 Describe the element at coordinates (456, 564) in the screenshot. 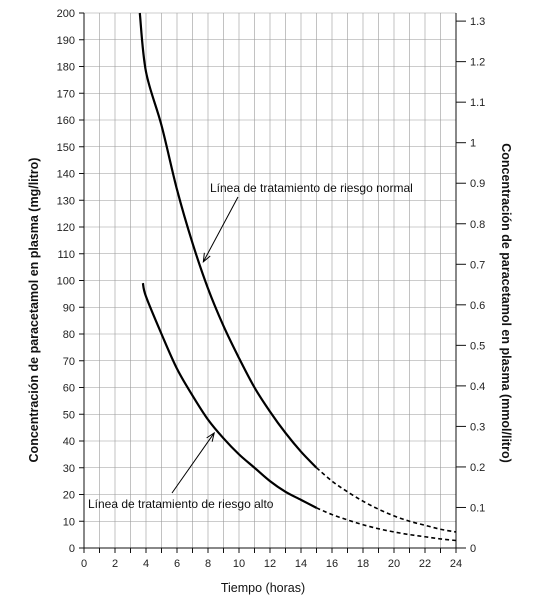

I see `x-tick-label: 24` at that location.